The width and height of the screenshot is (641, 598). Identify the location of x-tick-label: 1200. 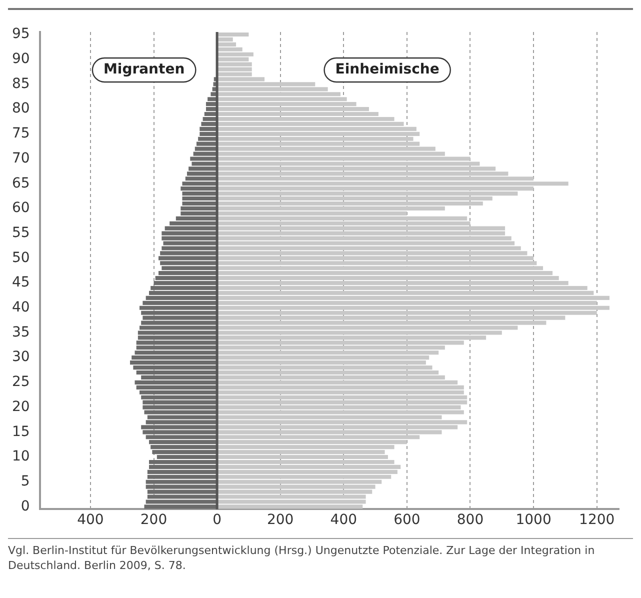
(597, 520).